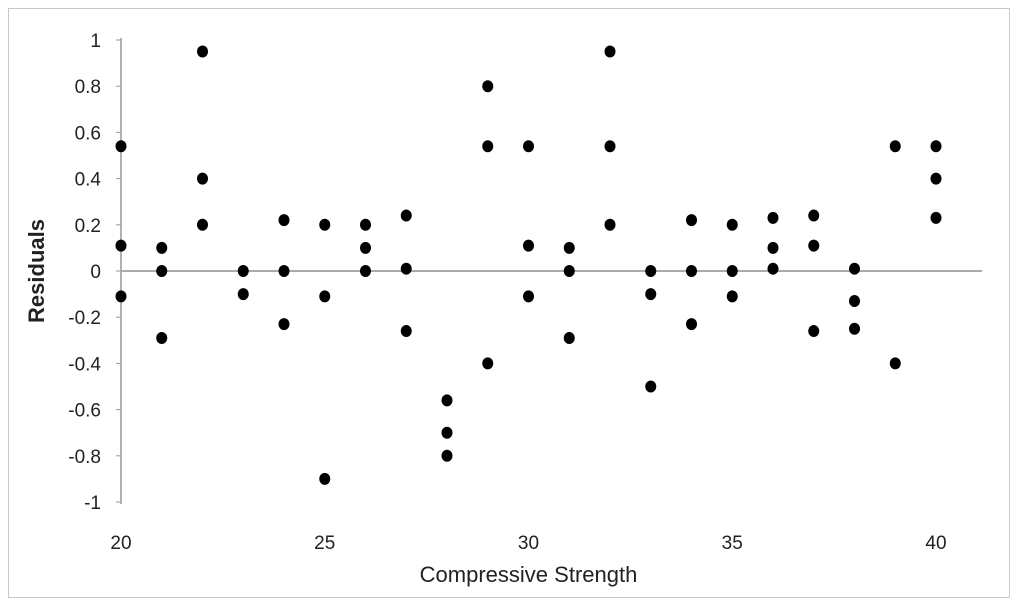 The image size is (1020, 607). I want to click on y-tick-label: 0.8, so click(88, 87).